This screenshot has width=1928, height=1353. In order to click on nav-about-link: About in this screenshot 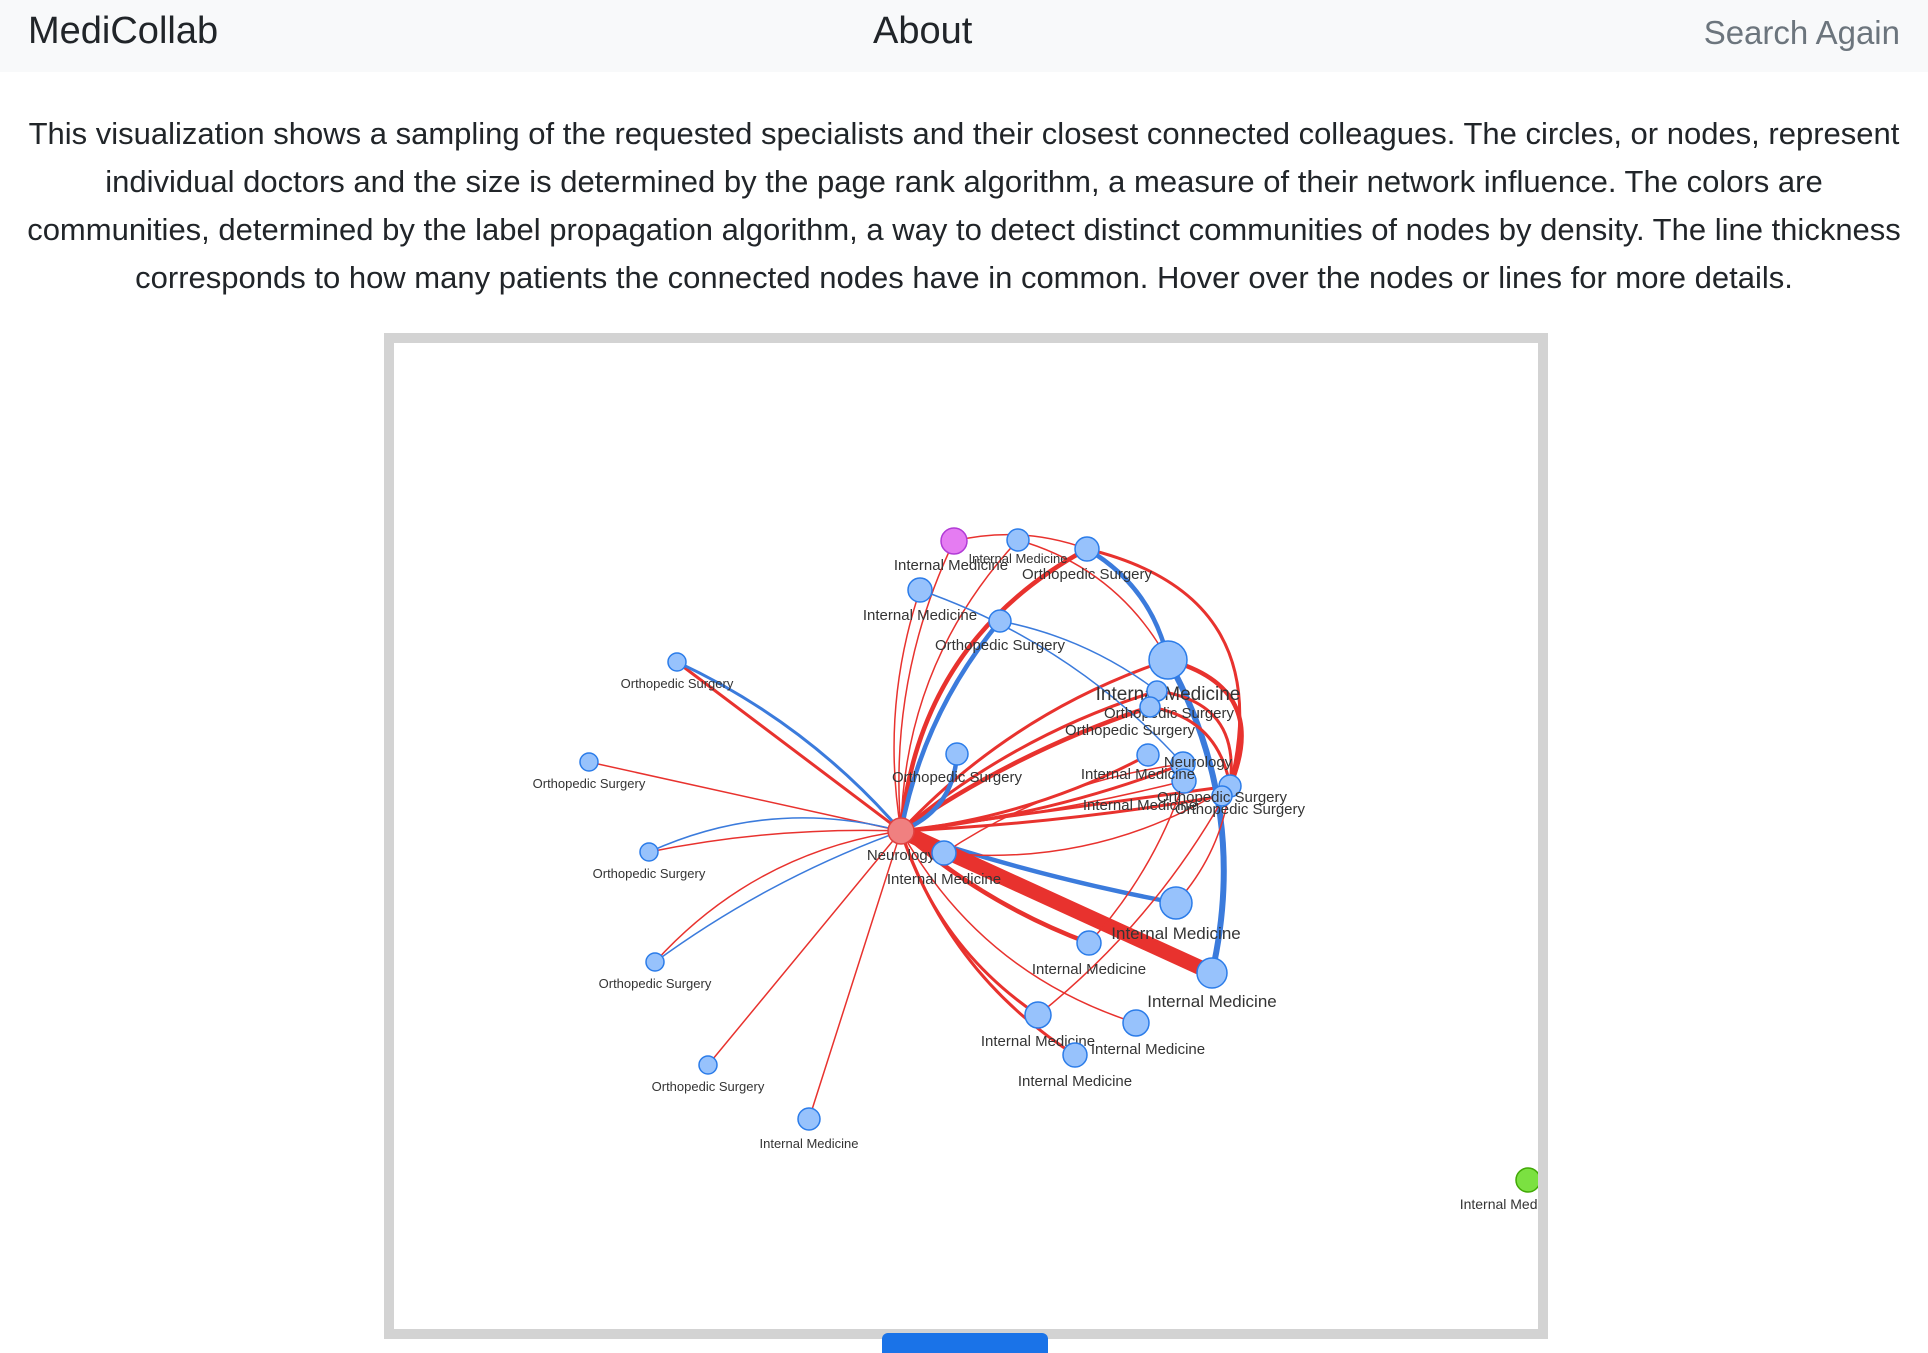, I will do `click(923, 31)`.